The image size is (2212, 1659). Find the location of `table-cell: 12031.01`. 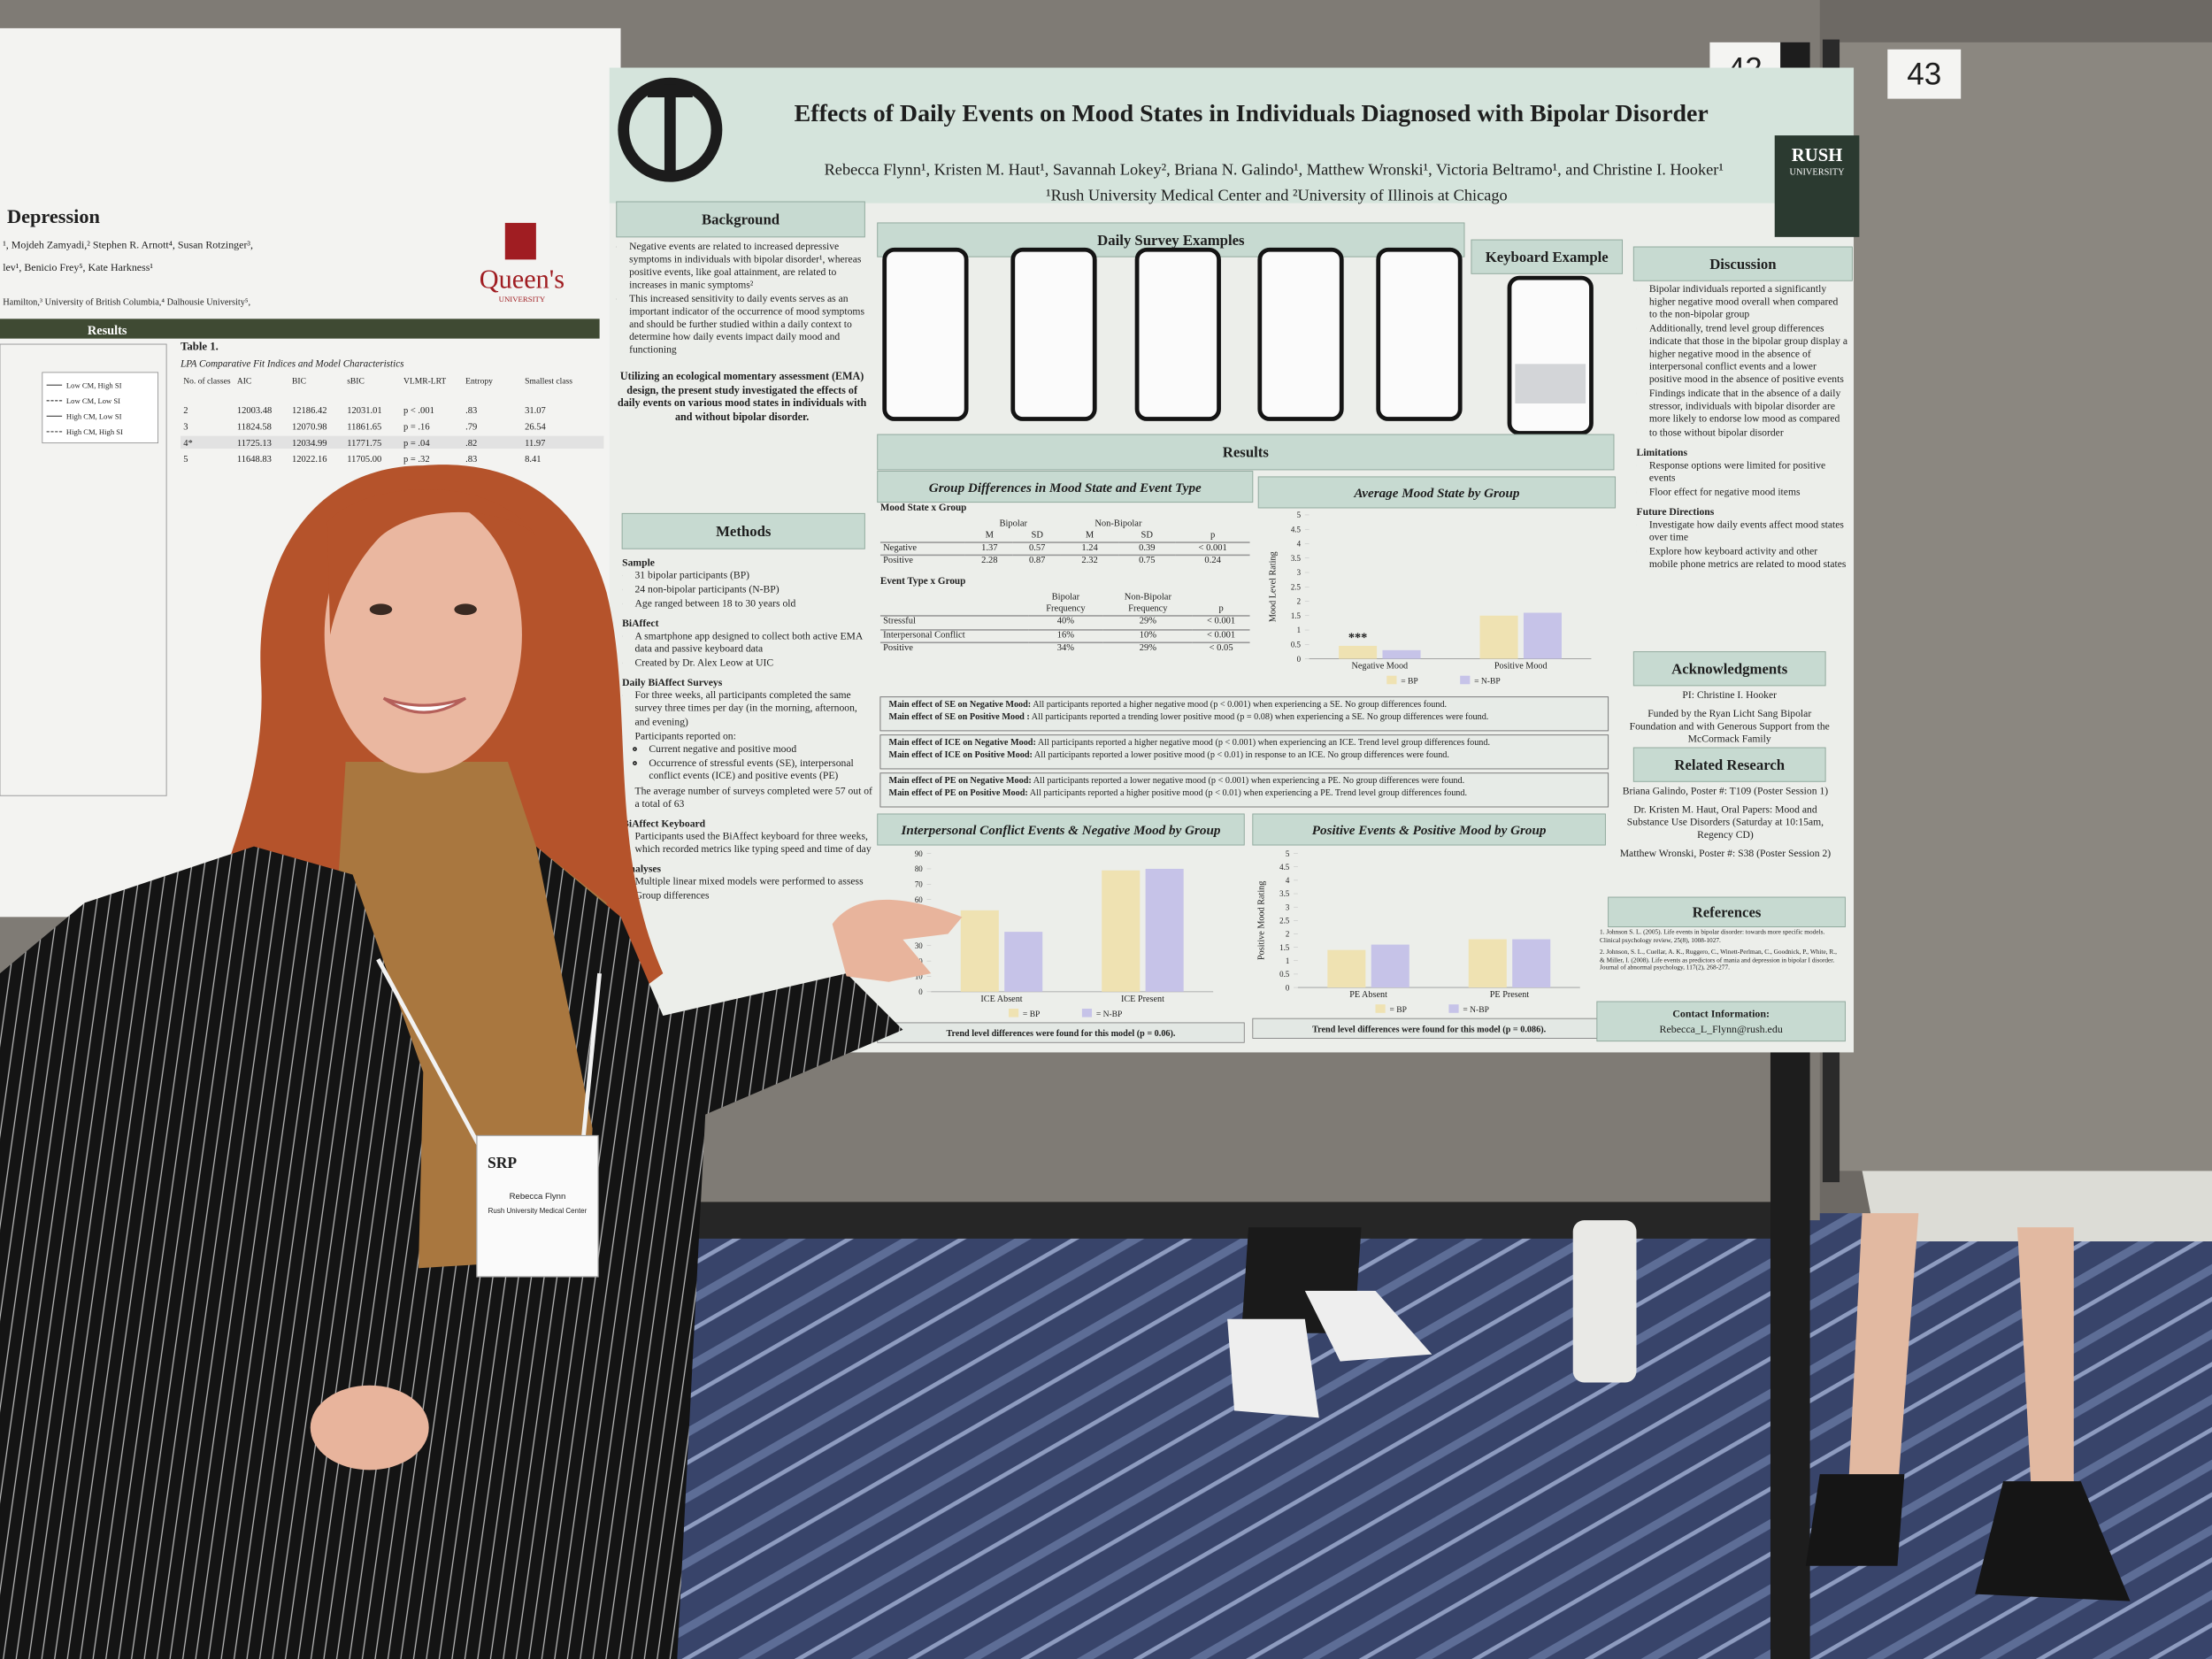

table-cell: 12031.01 is located at coordinates (364, 411).